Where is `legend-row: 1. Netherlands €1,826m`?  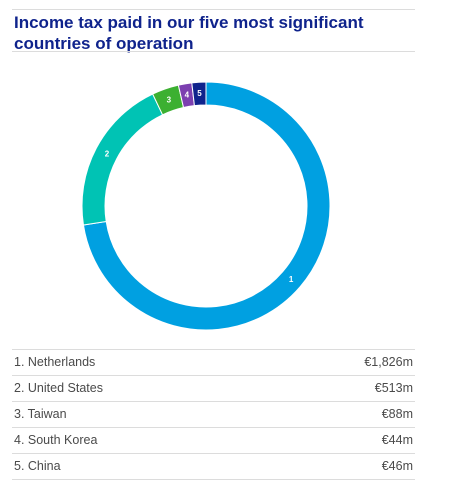
legend-row: 1. Netherlands €1,826m is located at coordinates (213, 363).